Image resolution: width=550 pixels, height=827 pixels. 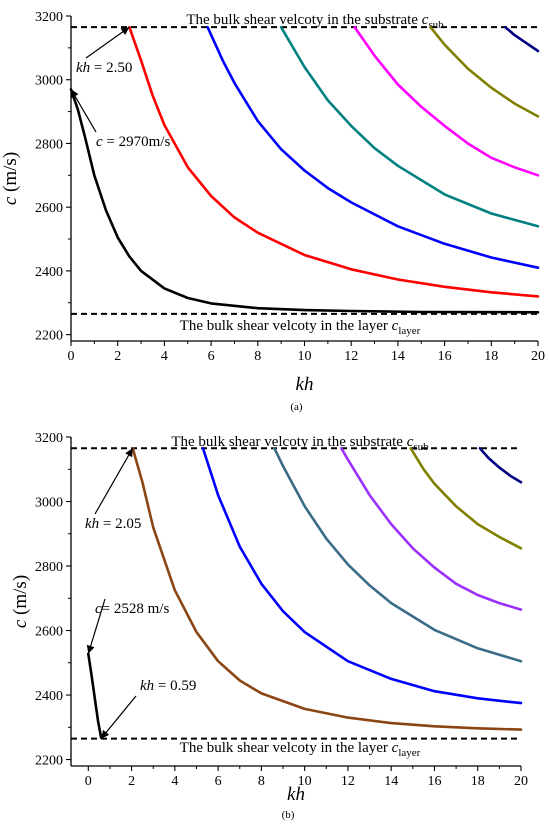 What do you see at coordinates (104, 68) in the screenshot?
I see `annotation-text-1: kh = 2.50` at bounding box center [104, 68].